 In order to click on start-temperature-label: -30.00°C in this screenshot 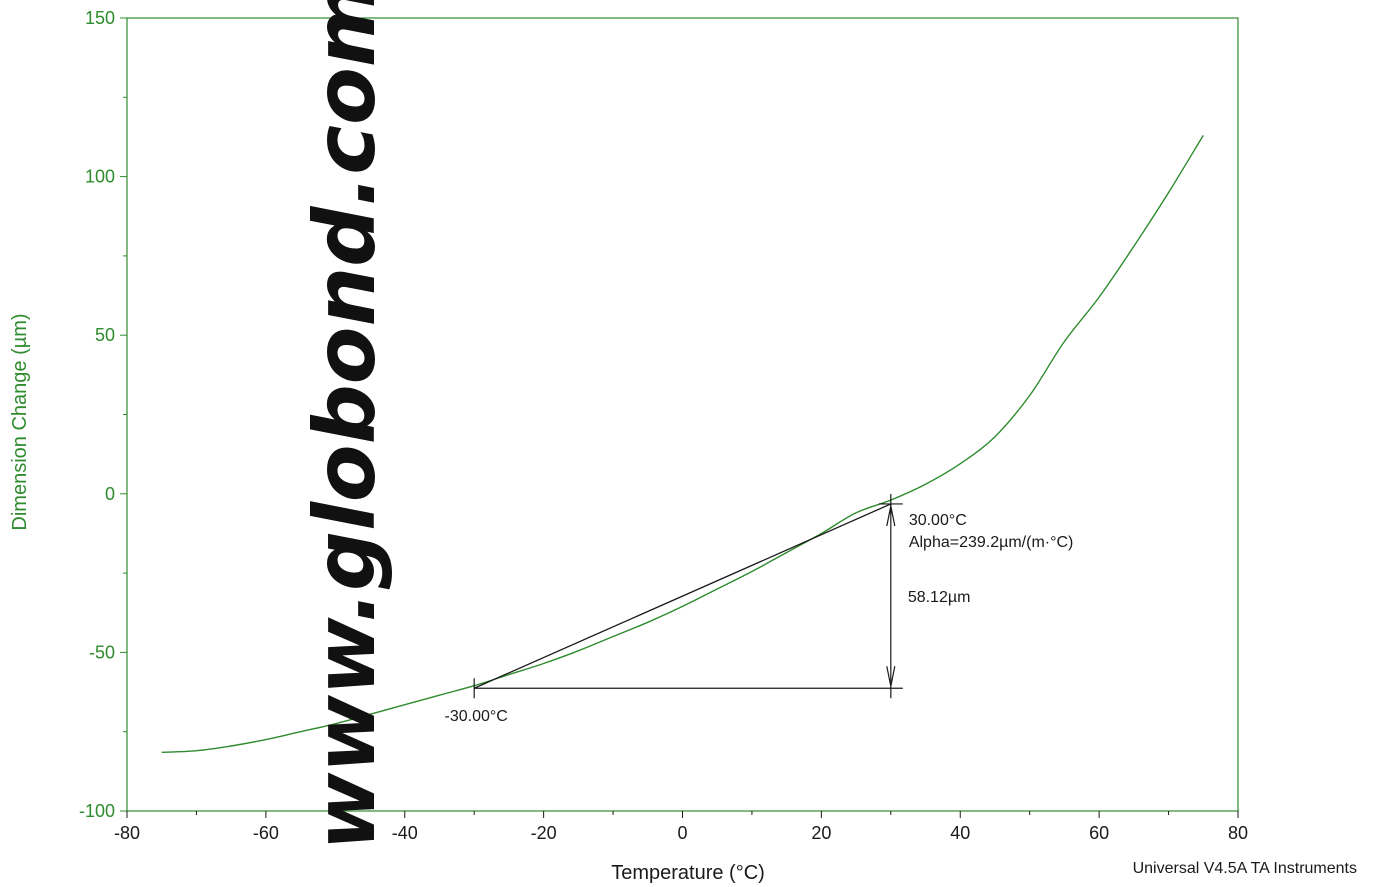, I will do `click(476, 716)`.